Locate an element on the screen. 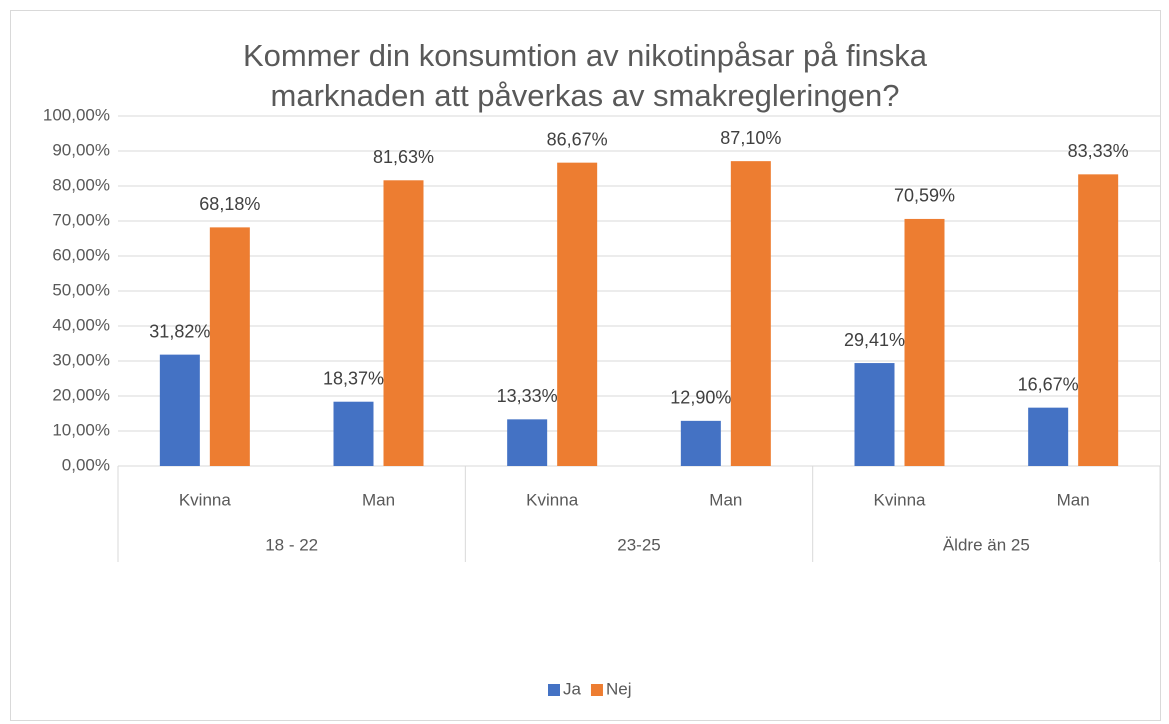 This screenshot has height=724, width=1169. data-label: 31,82% is located at coordinates (179, 331).